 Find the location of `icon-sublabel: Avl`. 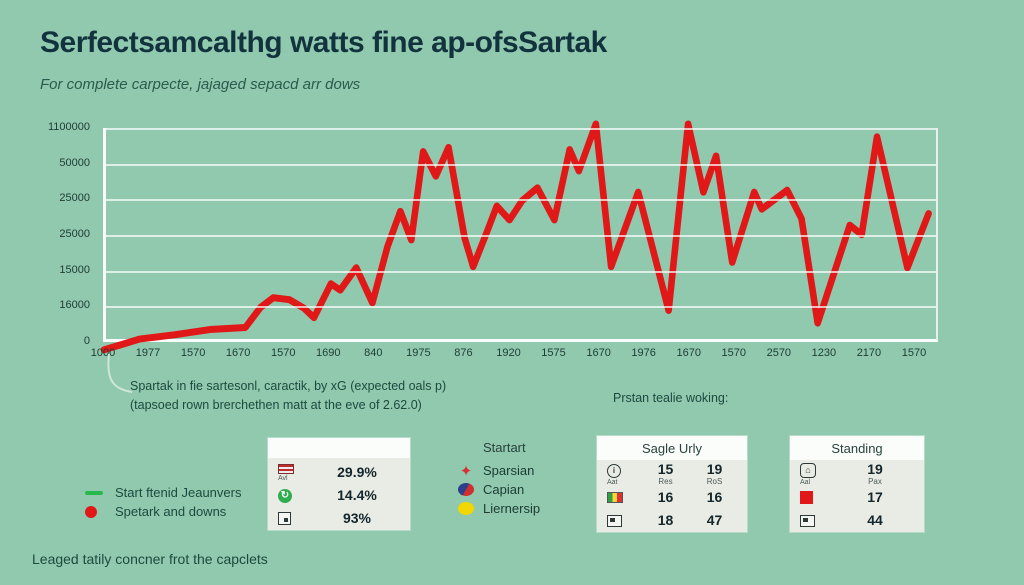

icon-sublabel: Avl is located at coordinates (283, 478).